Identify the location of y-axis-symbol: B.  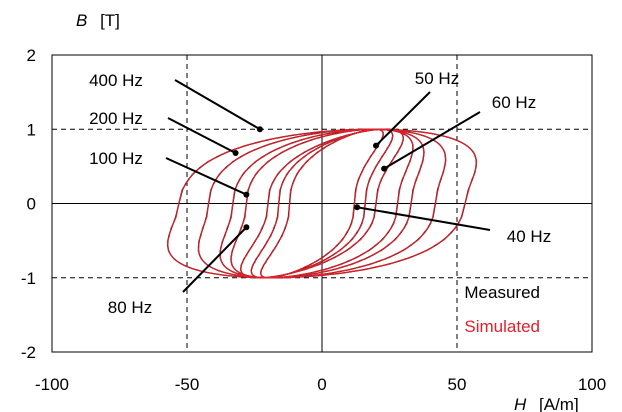
(81, 20).